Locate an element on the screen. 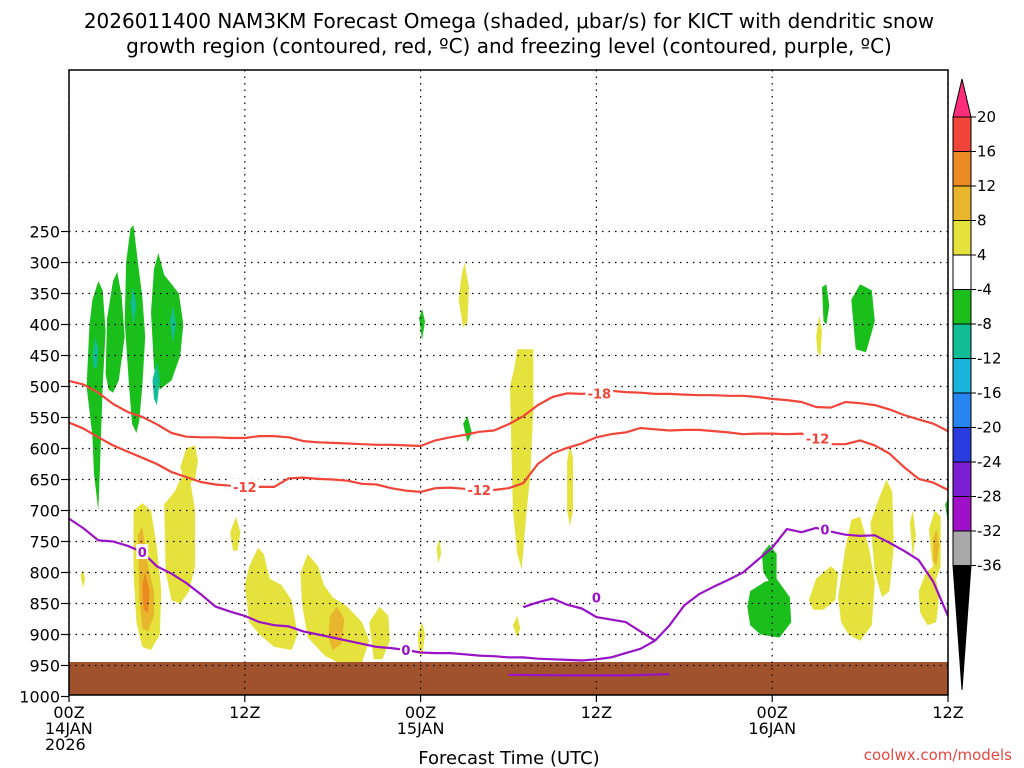 The height and width of the screenshot is (768, 1024). colorbar-label-10: -24 is located at coordinates (989, 462).